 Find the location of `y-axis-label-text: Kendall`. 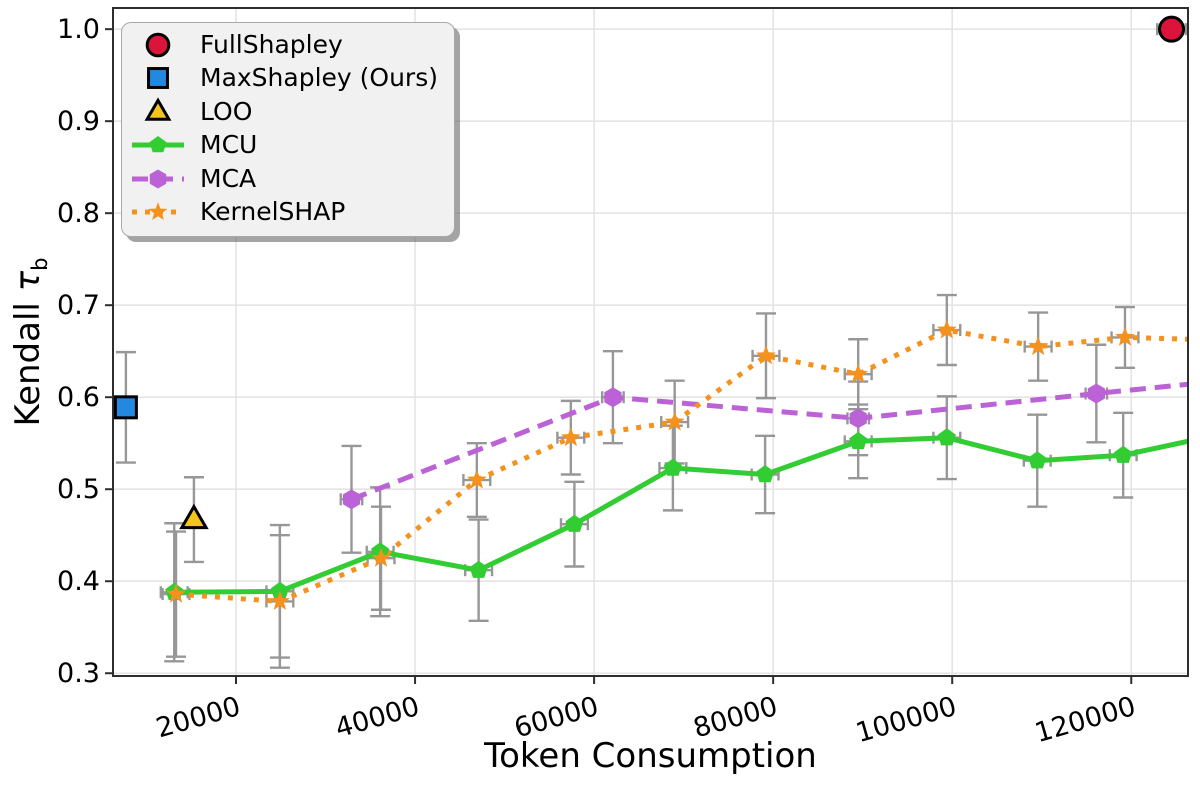

y-axis-label-text: Kendall is located at coordinates (28, 359).